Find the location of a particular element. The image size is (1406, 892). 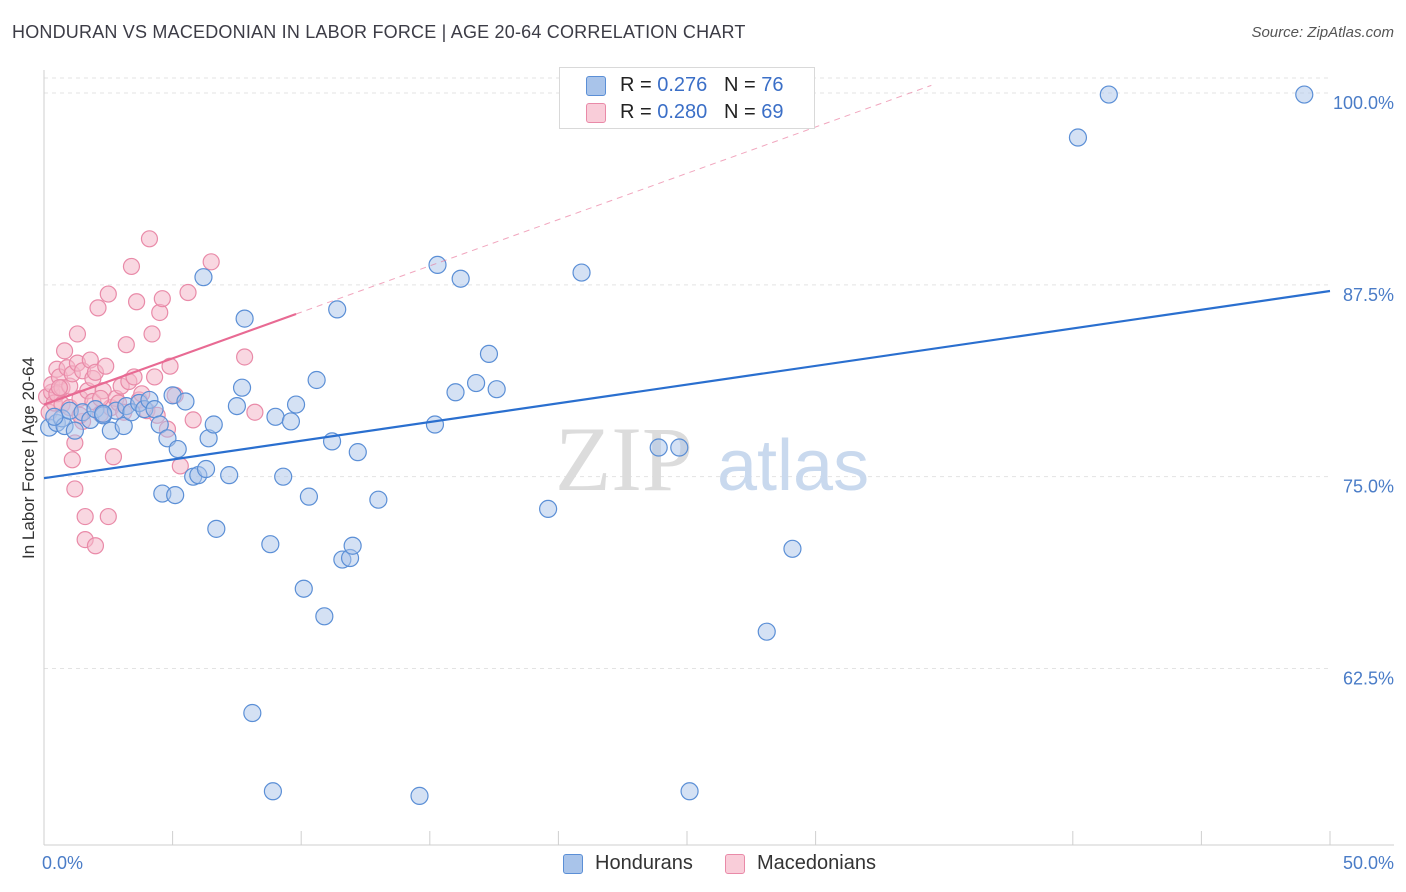

source-label: Source: ZipAtlas.com is located at coordinates (1322, 32).